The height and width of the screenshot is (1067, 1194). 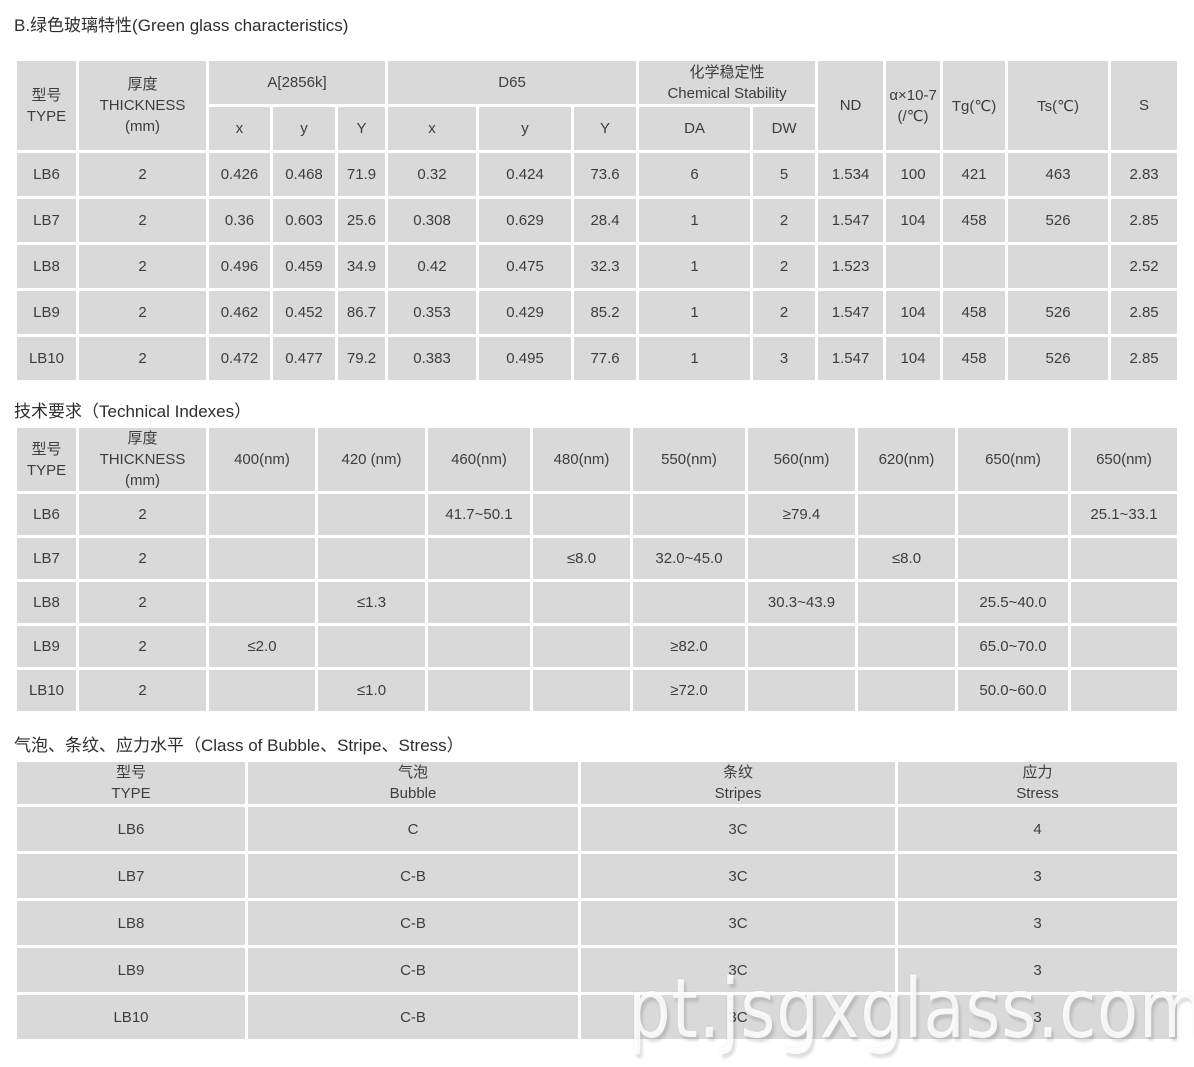 I want to click on col-header-a-y: y, so click(x=304, y=128).